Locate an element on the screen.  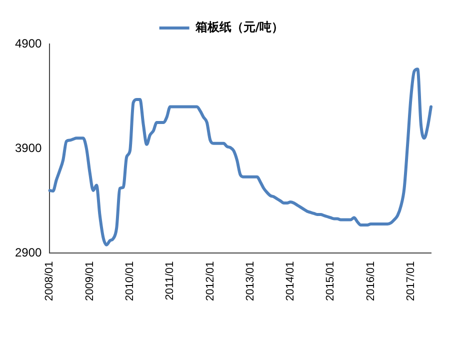
x-tick-label: 2014/01 is located at coordinates (290, 281).